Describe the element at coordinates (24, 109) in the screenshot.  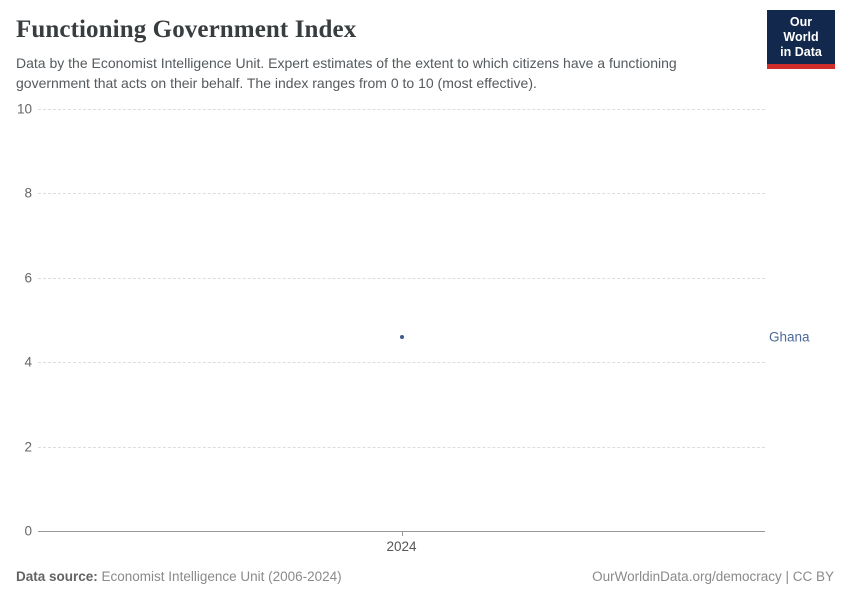
I see `y-tick-label: 10` at that location.